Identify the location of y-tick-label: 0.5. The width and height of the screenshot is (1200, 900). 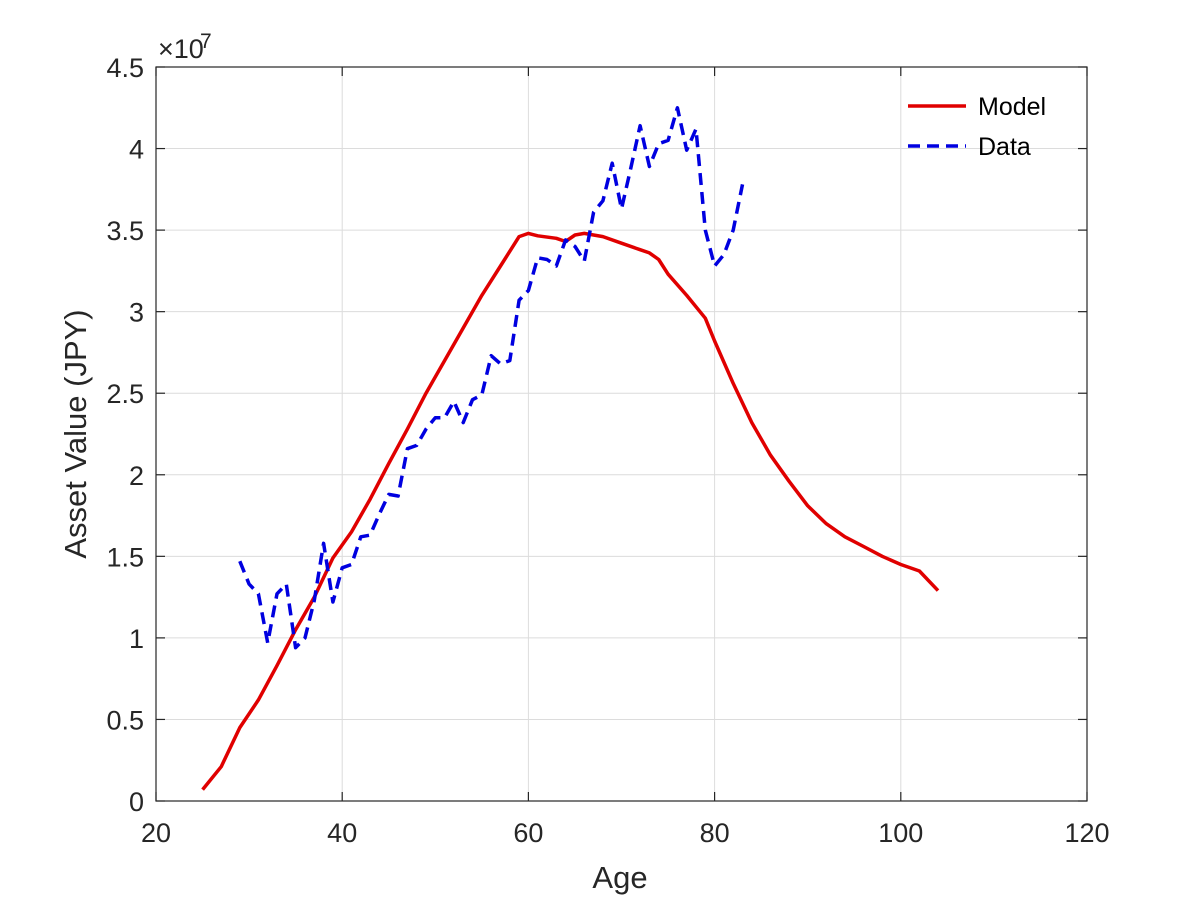
(125, 720).